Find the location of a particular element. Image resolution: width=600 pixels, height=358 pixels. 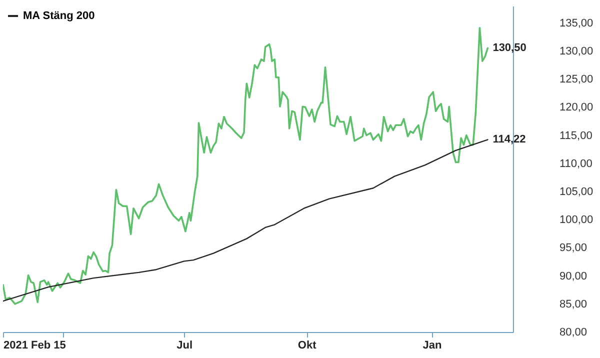

y-tick-label: 85,00 is located at coordinates (574, 304).